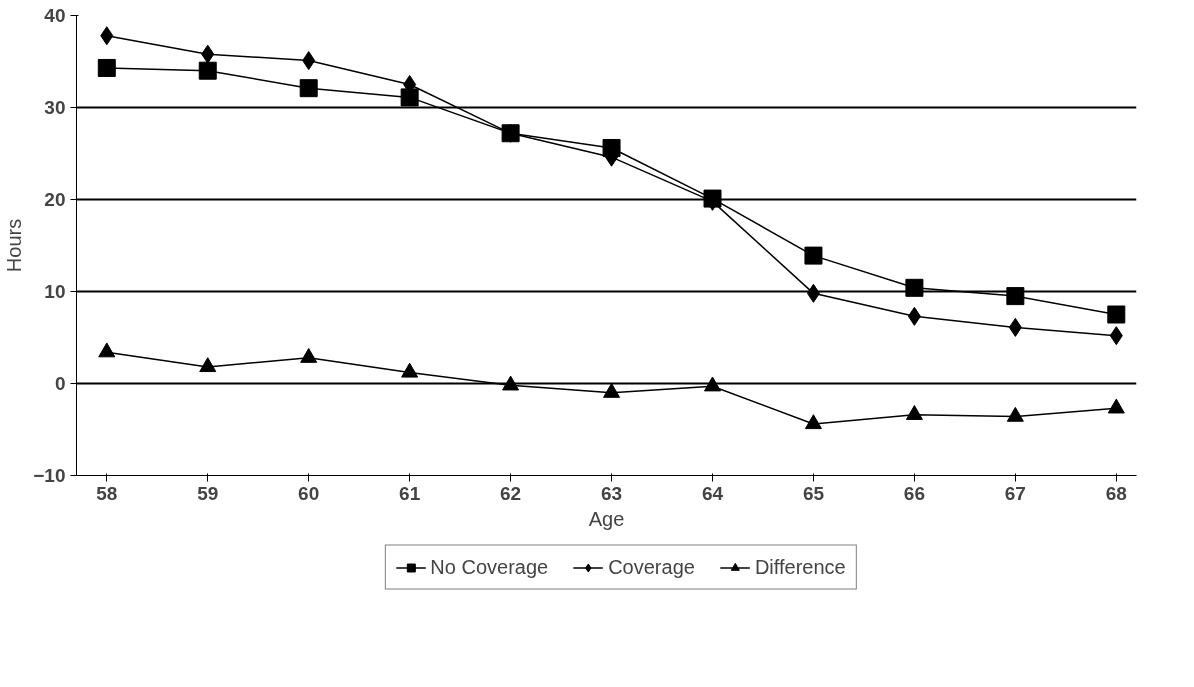  Describe the element at coordinates (651, 567) in the screenshot. I see `legend-label: Coverage` at that location.